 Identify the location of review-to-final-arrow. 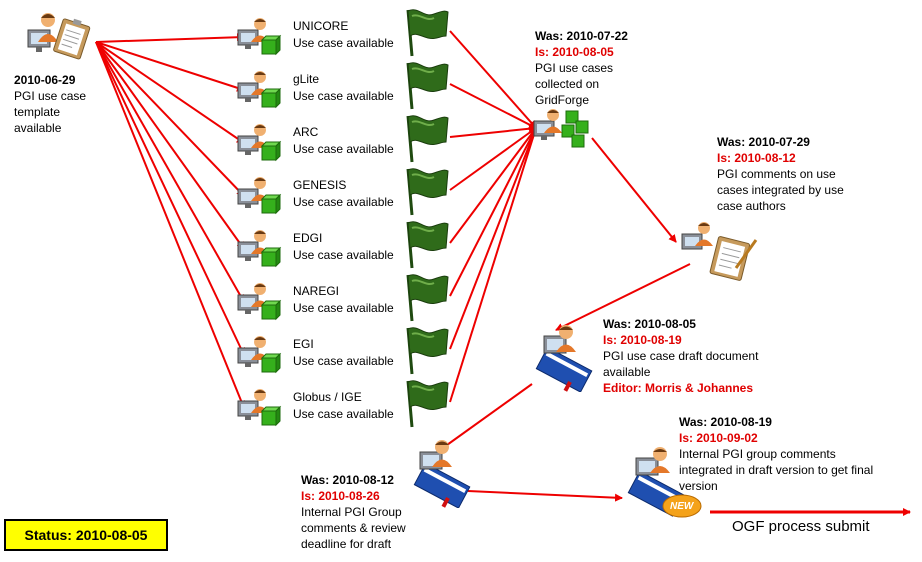
(545, 496).